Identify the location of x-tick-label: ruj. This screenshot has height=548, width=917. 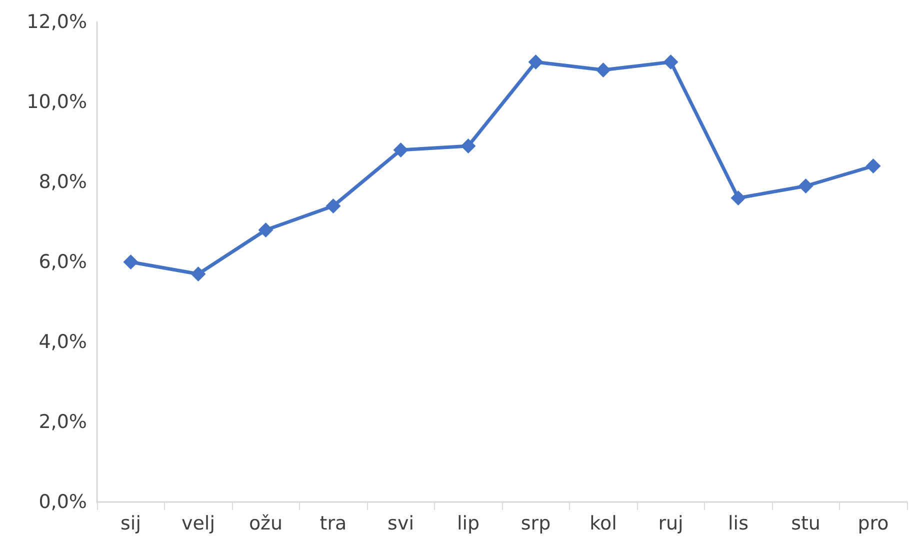
(671, 523).